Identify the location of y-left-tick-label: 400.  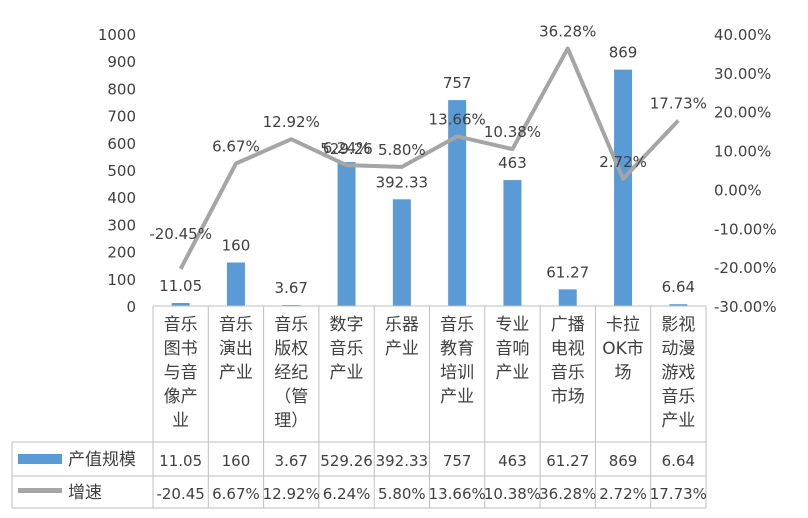
(121, 198).